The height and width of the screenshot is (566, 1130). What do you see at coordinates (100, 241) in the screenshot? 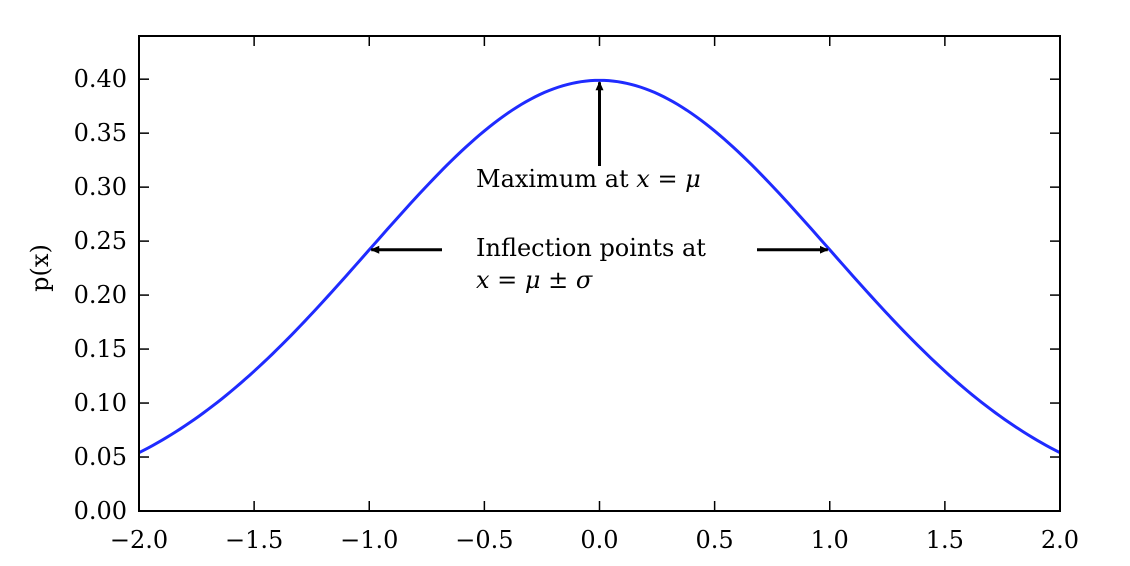
I see `y-tick-label: 0.25` at bounding box center [100, 241].